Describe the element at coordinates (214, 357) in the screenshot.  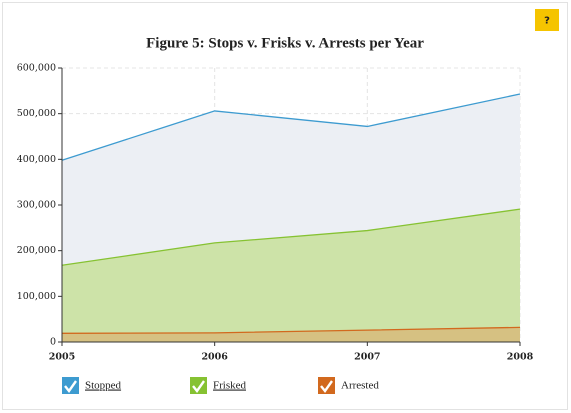
I see `x-tick-label: 2006` at that location.